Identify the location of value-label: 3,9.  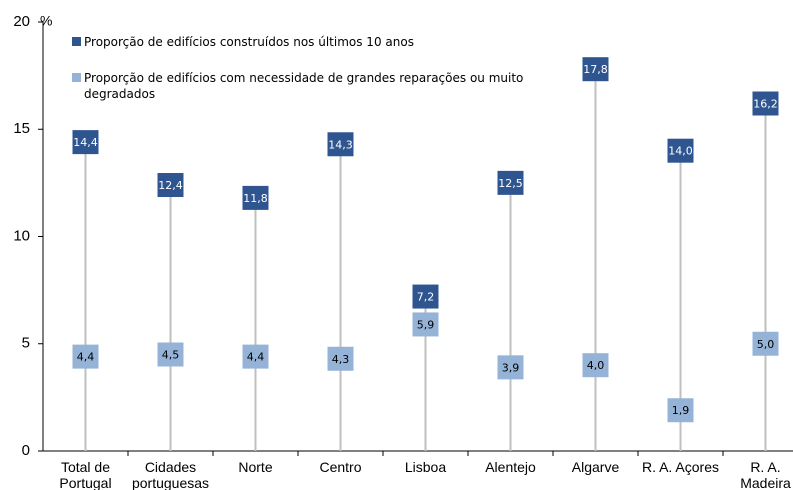
(511, 367).